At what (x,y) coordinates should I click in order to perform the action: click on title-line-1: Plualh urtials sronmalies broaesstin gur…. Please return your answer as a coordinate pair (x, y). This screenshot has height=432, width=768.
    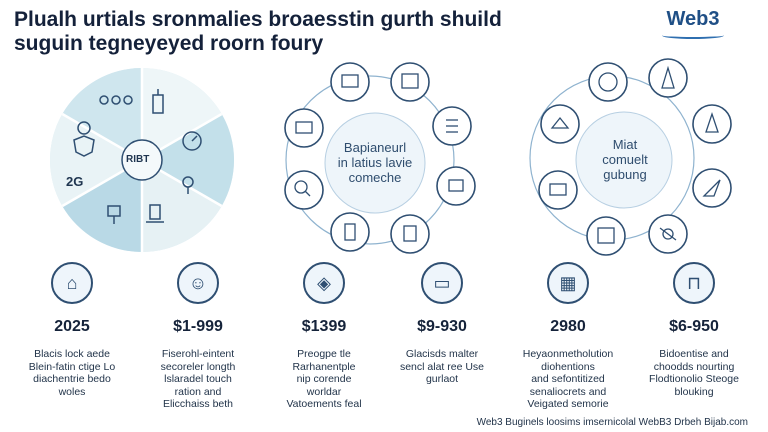
    Looking at the image, I should click on (258, 19).